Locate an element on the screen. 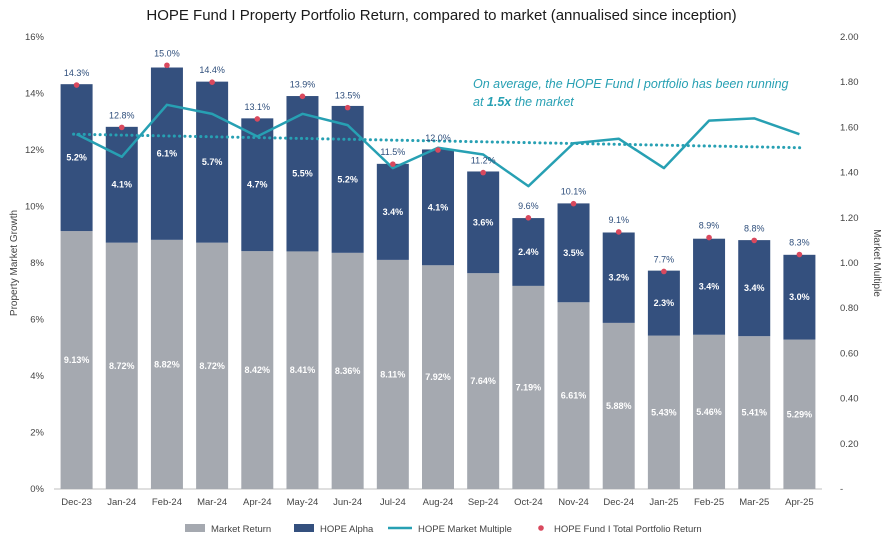 The height and width of the screenshot is (541, 883). total-return-label: 8.8% is located at coordinates (754, 228).